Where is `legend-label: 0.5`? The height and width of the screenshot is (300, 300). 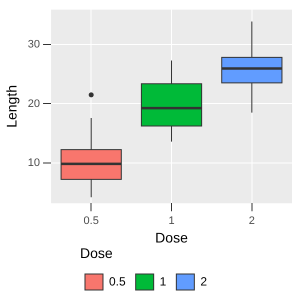 legend-label: 0.5 is located at coordinates (117, 281).